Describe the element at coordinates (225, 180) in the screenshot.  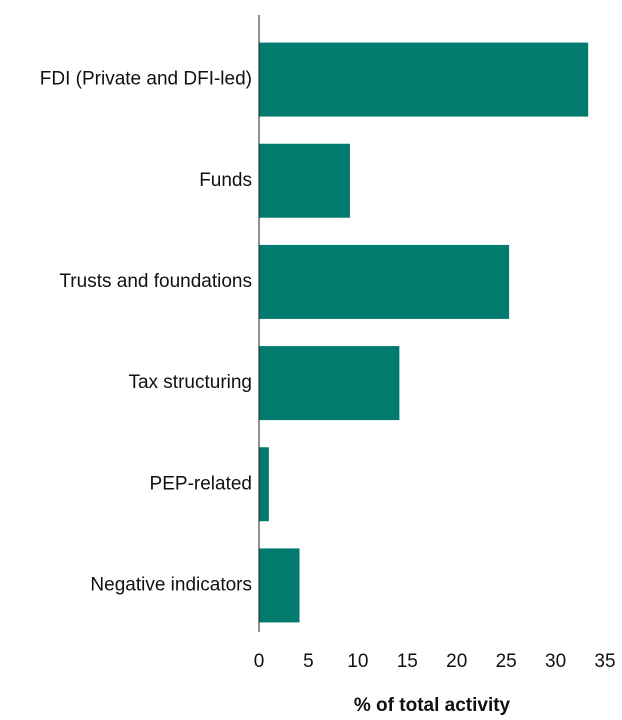
I see `y-tick-label: Funds` at that location.